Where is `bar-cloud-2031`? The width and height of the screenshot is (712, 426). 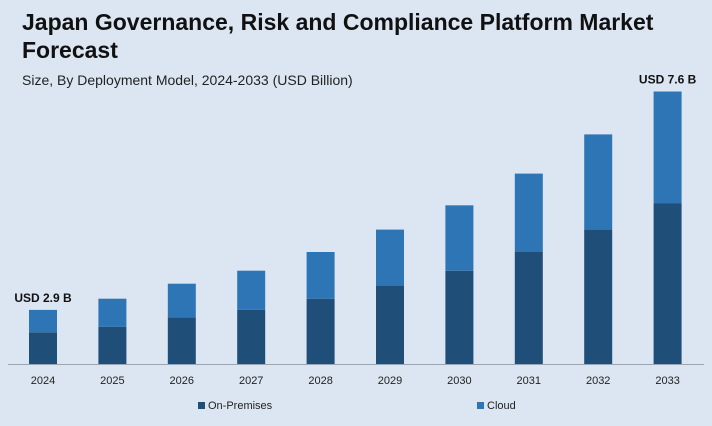 bar-cloud-2031 is located at coordinates (528, 212).